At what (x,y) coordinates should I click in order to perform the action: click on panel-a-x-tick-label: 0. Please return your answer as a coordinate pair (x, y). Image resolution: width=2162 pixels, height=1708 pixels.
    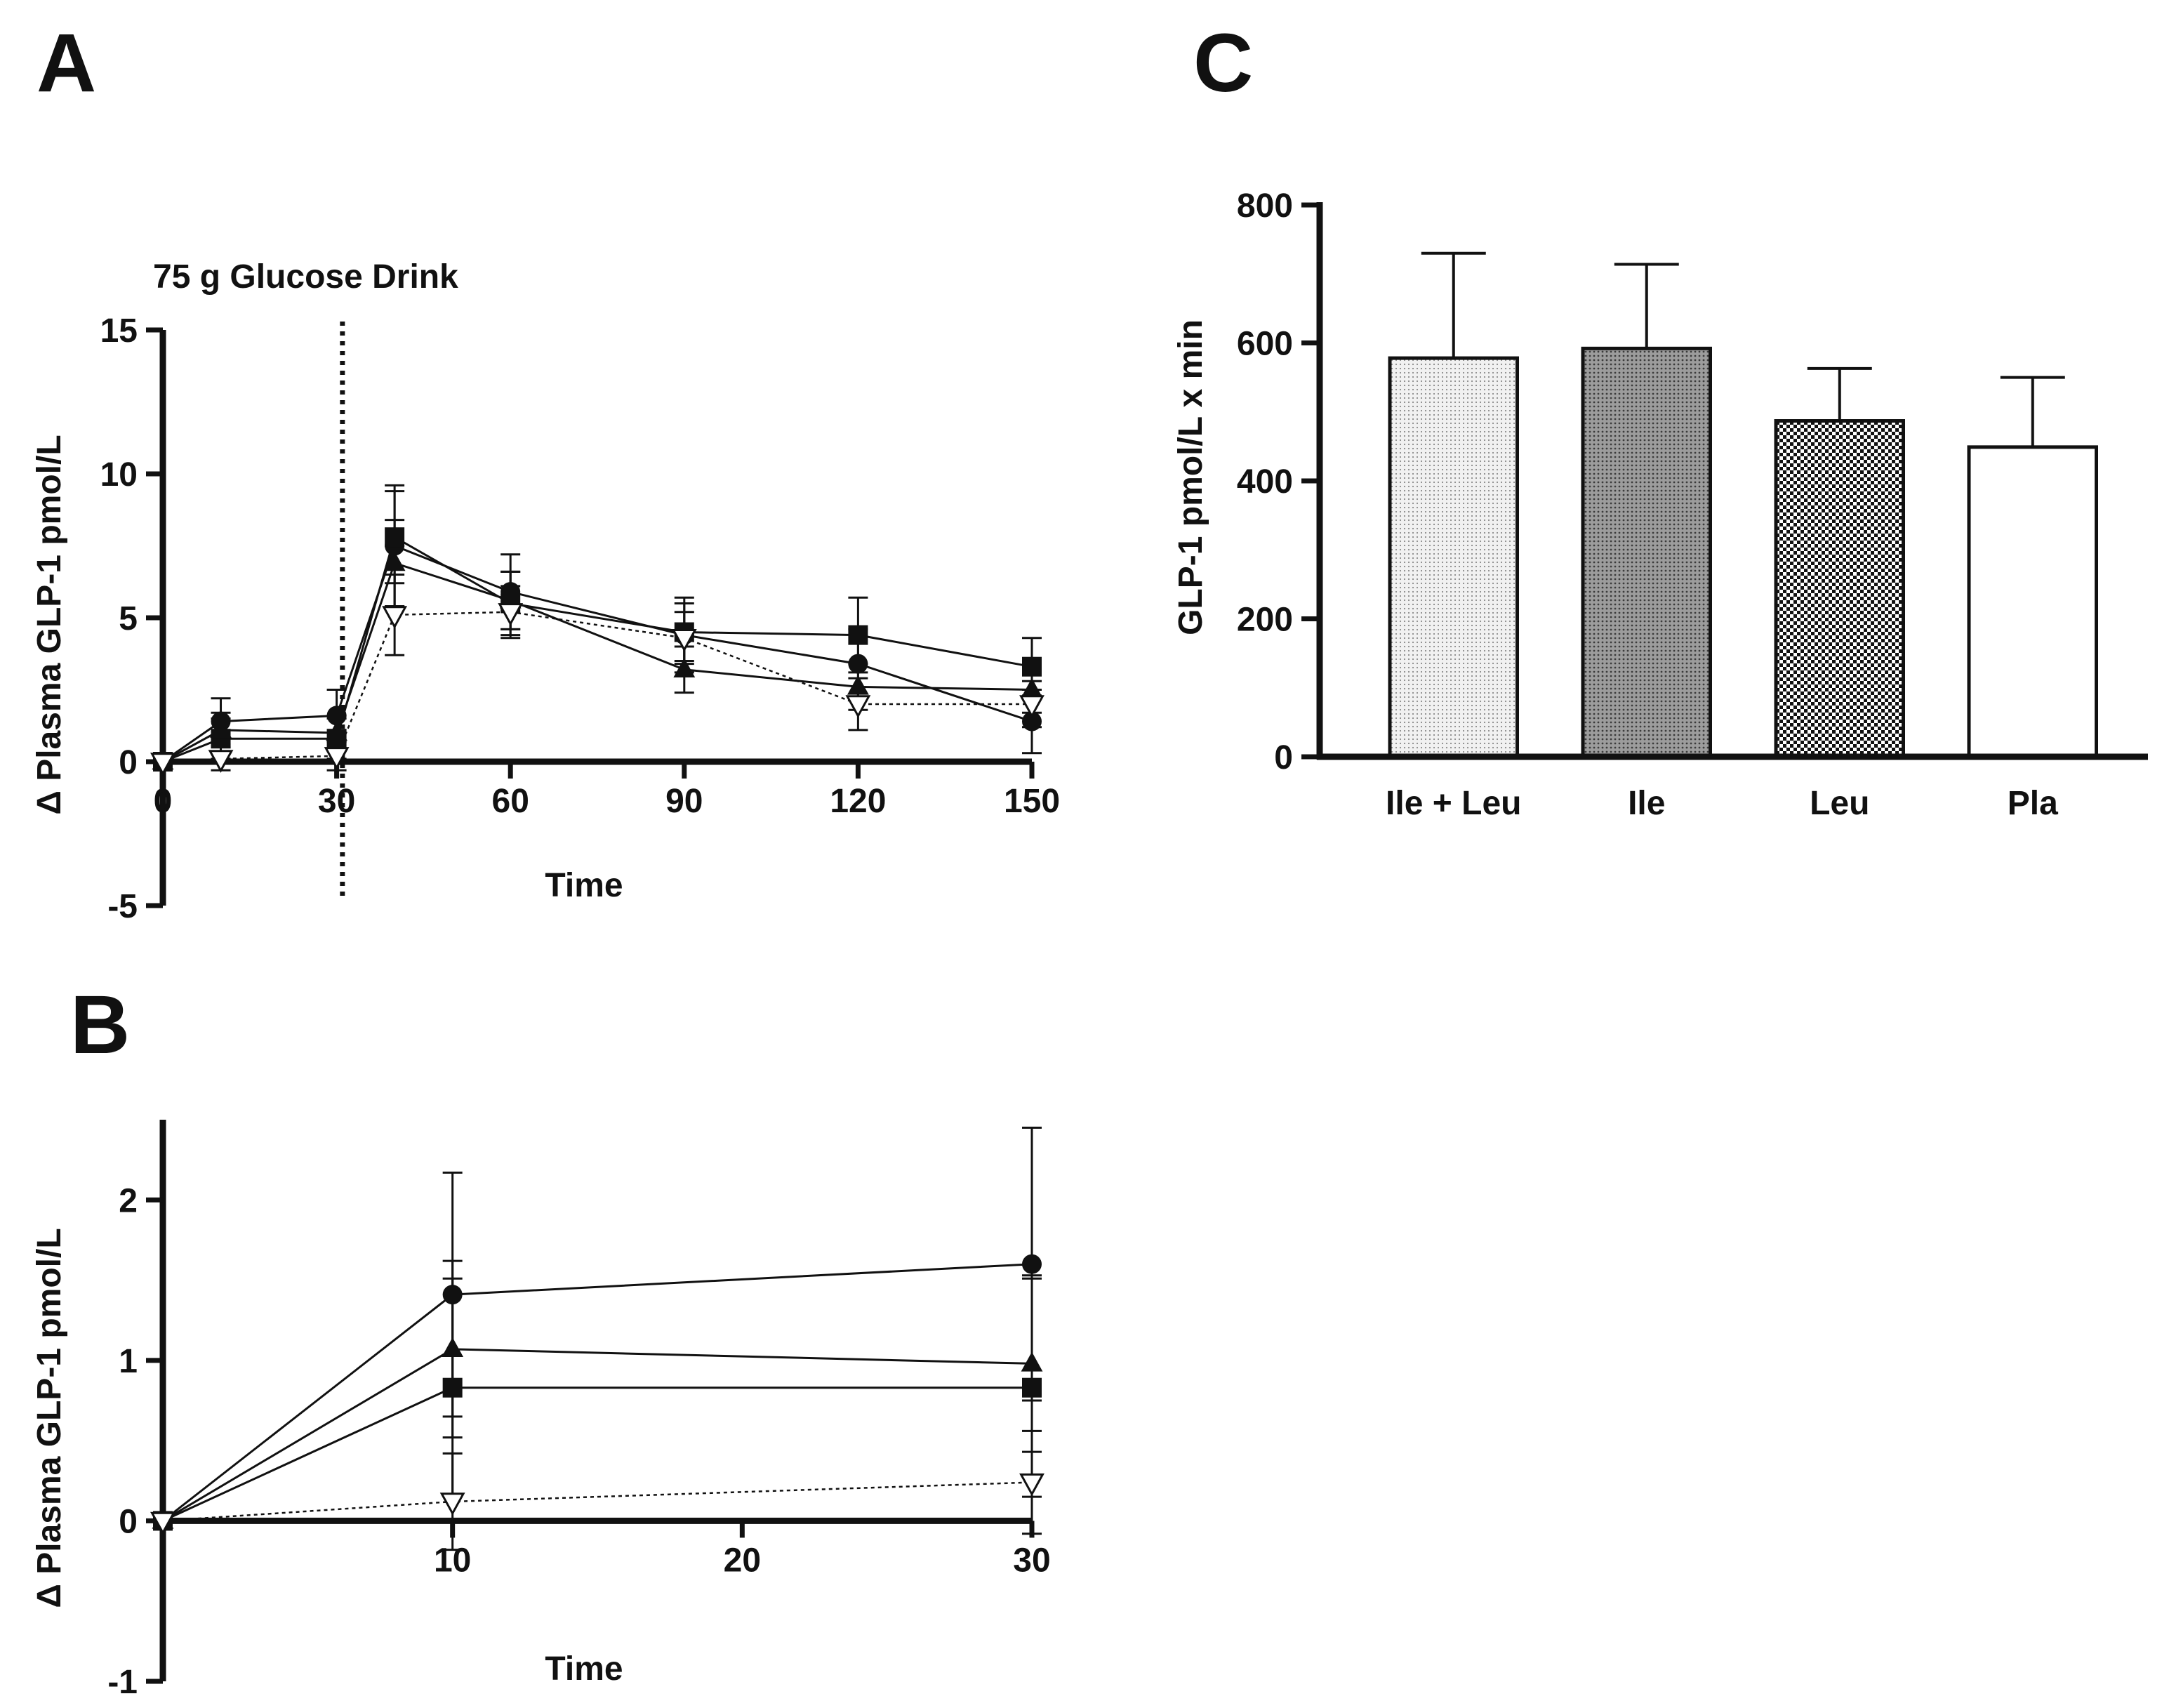
    Looking at the image, I should click on (164, 802).